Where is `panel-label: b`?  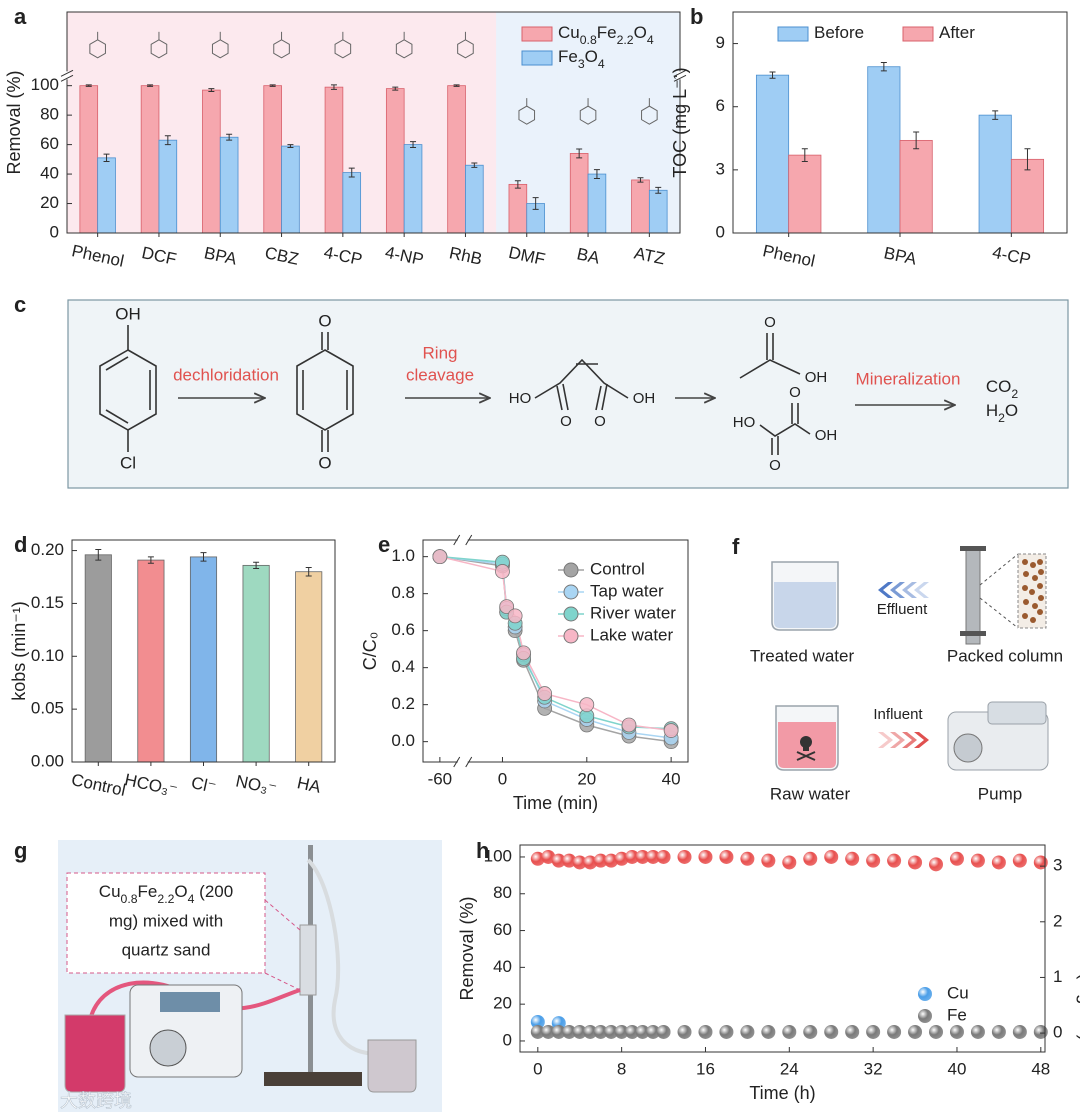
panel-label: b is located at coordinates (696, 16).